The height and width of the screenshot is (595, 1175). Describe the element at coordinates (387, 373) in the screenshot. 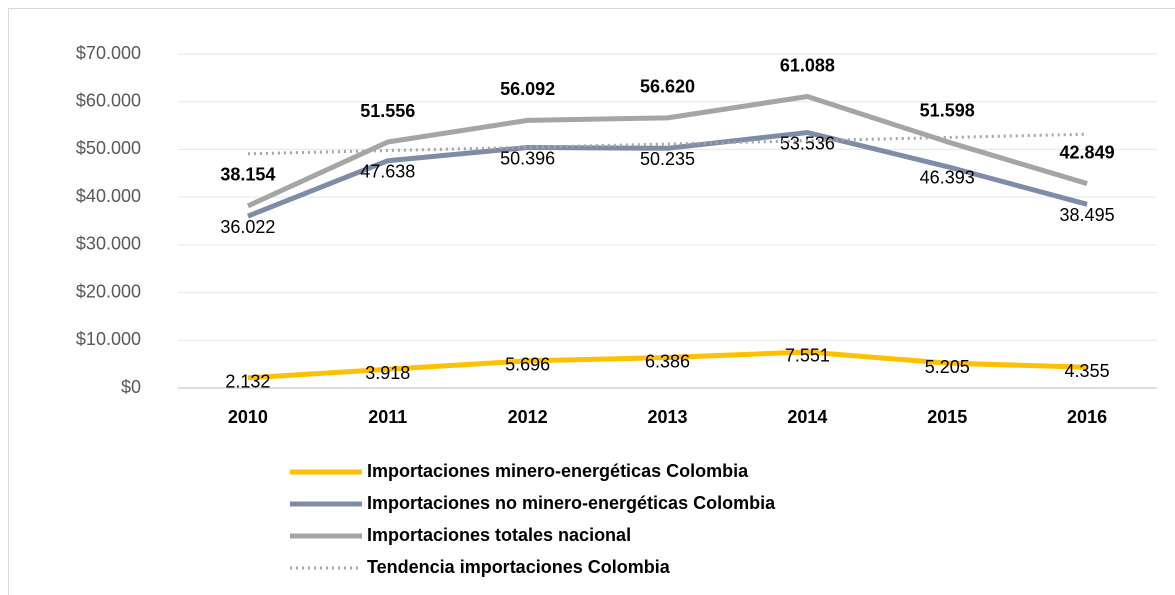

I see `data-label: 3.918` at that location.